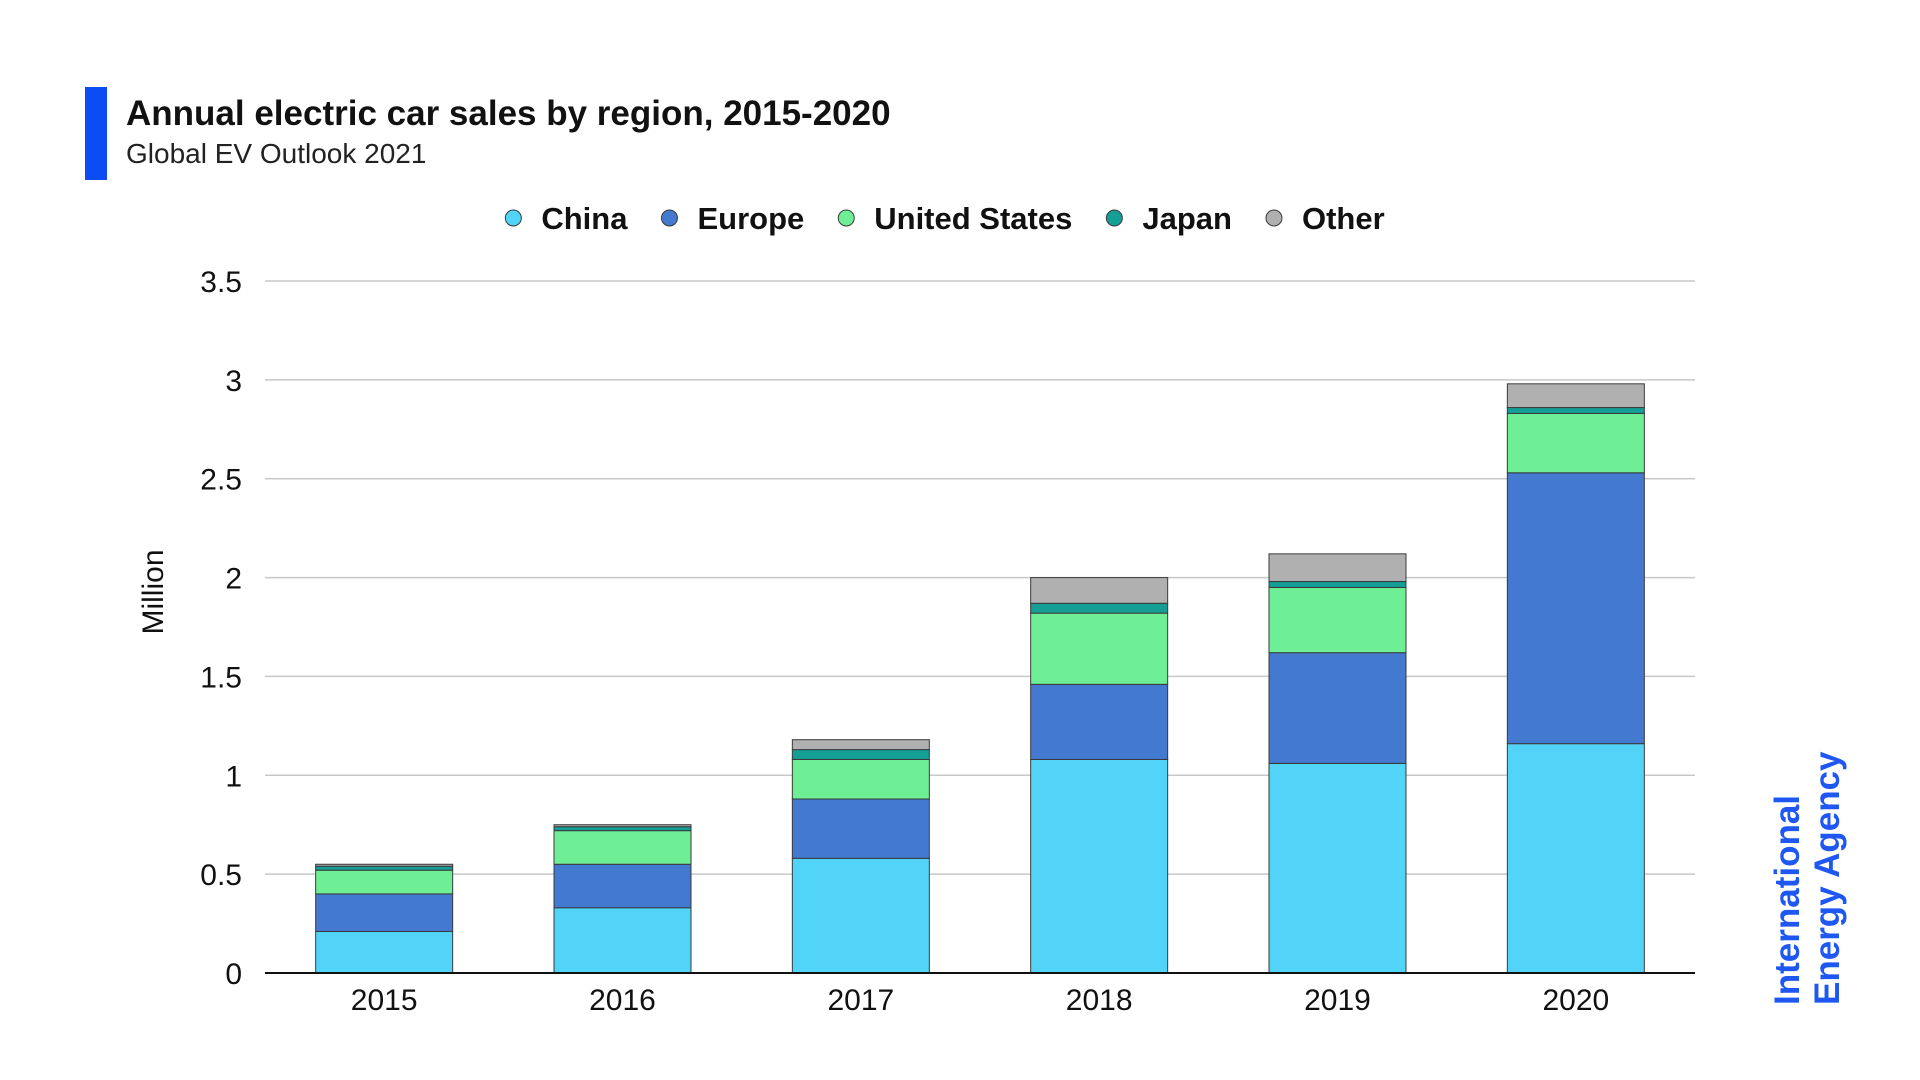  What do you see at coordinates (221, 875) in the screenshot?
I see `y-tick-label: 0.5` at bounding box center [221, 875].